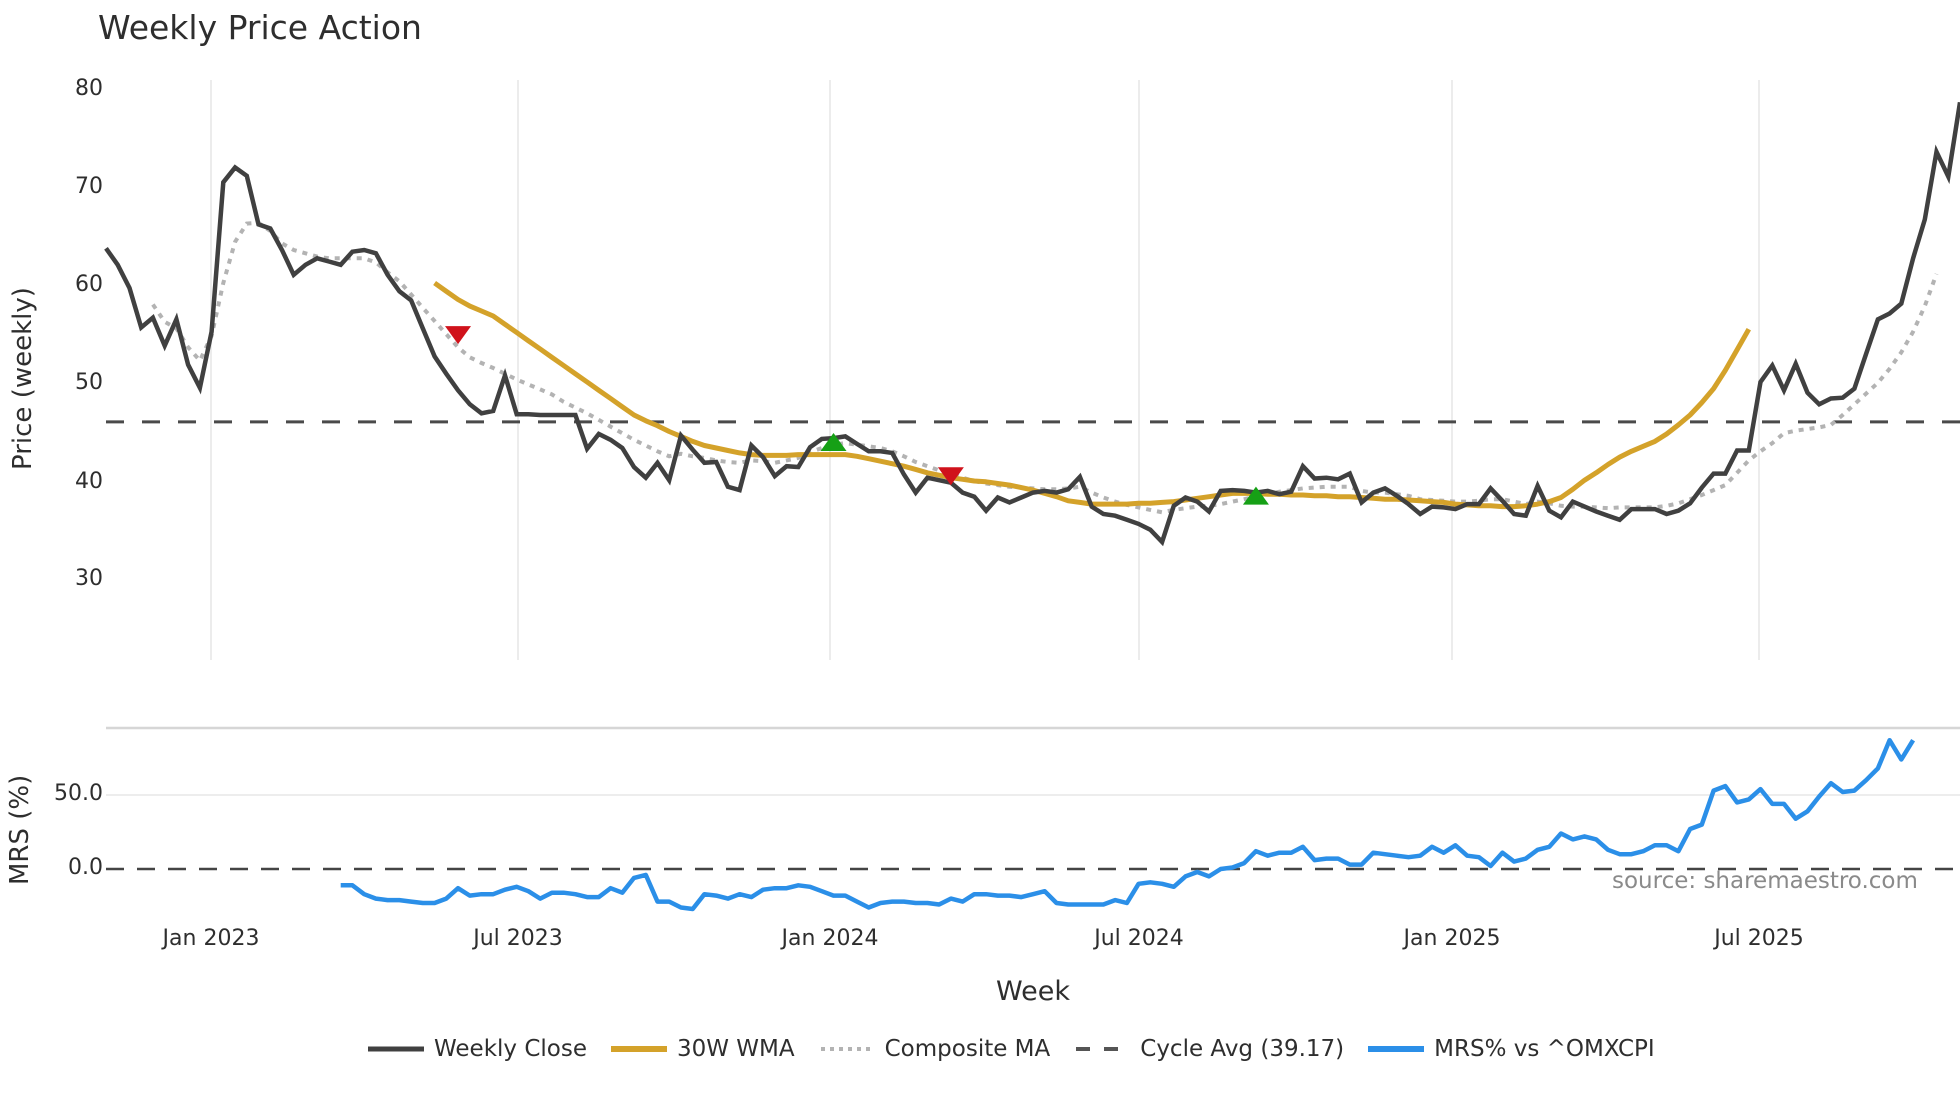 This screenshot has height=1102, width=1960. What do you see at coordinates (1765, 881) in the screenshot?
I see `source-annotation: source: sharemaestro.com` at bounding box center [1765, 881].